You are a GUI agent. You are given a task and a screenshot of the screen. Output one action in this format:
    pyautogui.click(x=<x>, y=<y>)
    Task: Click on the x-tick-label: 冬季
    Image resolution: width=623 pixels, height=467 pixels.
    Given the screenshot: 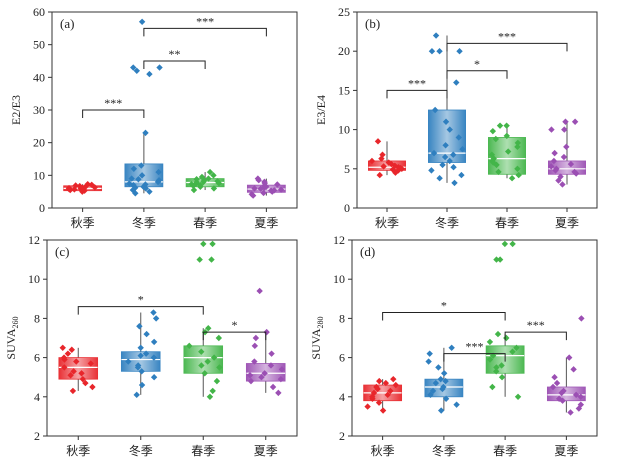 What is the action you would take?
    pyautogui.click(x=141, y=450)
    